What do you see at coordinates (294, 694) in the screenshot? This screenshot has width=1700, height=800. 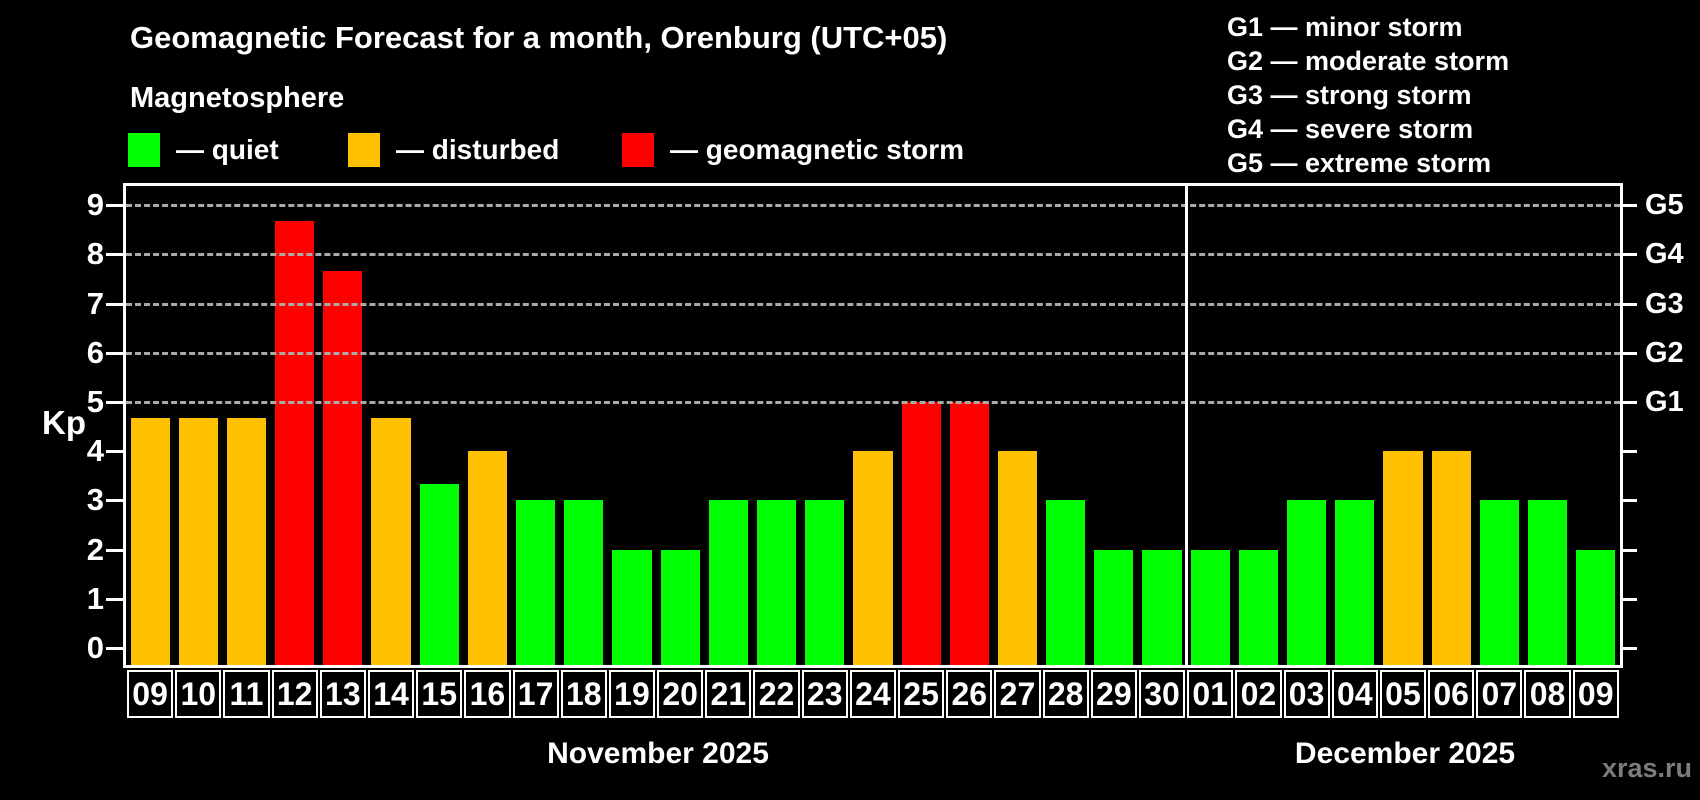 I see `day-label-12: 12` at bounding box center [294, 694].